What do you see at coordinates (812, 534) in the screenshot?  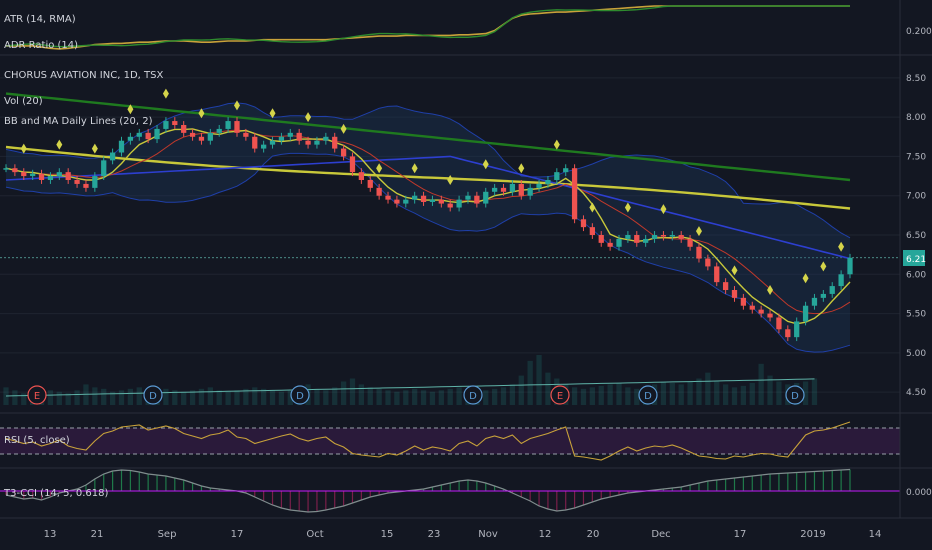 I see `time-tick: 2019` at bounding box center [812, 534].